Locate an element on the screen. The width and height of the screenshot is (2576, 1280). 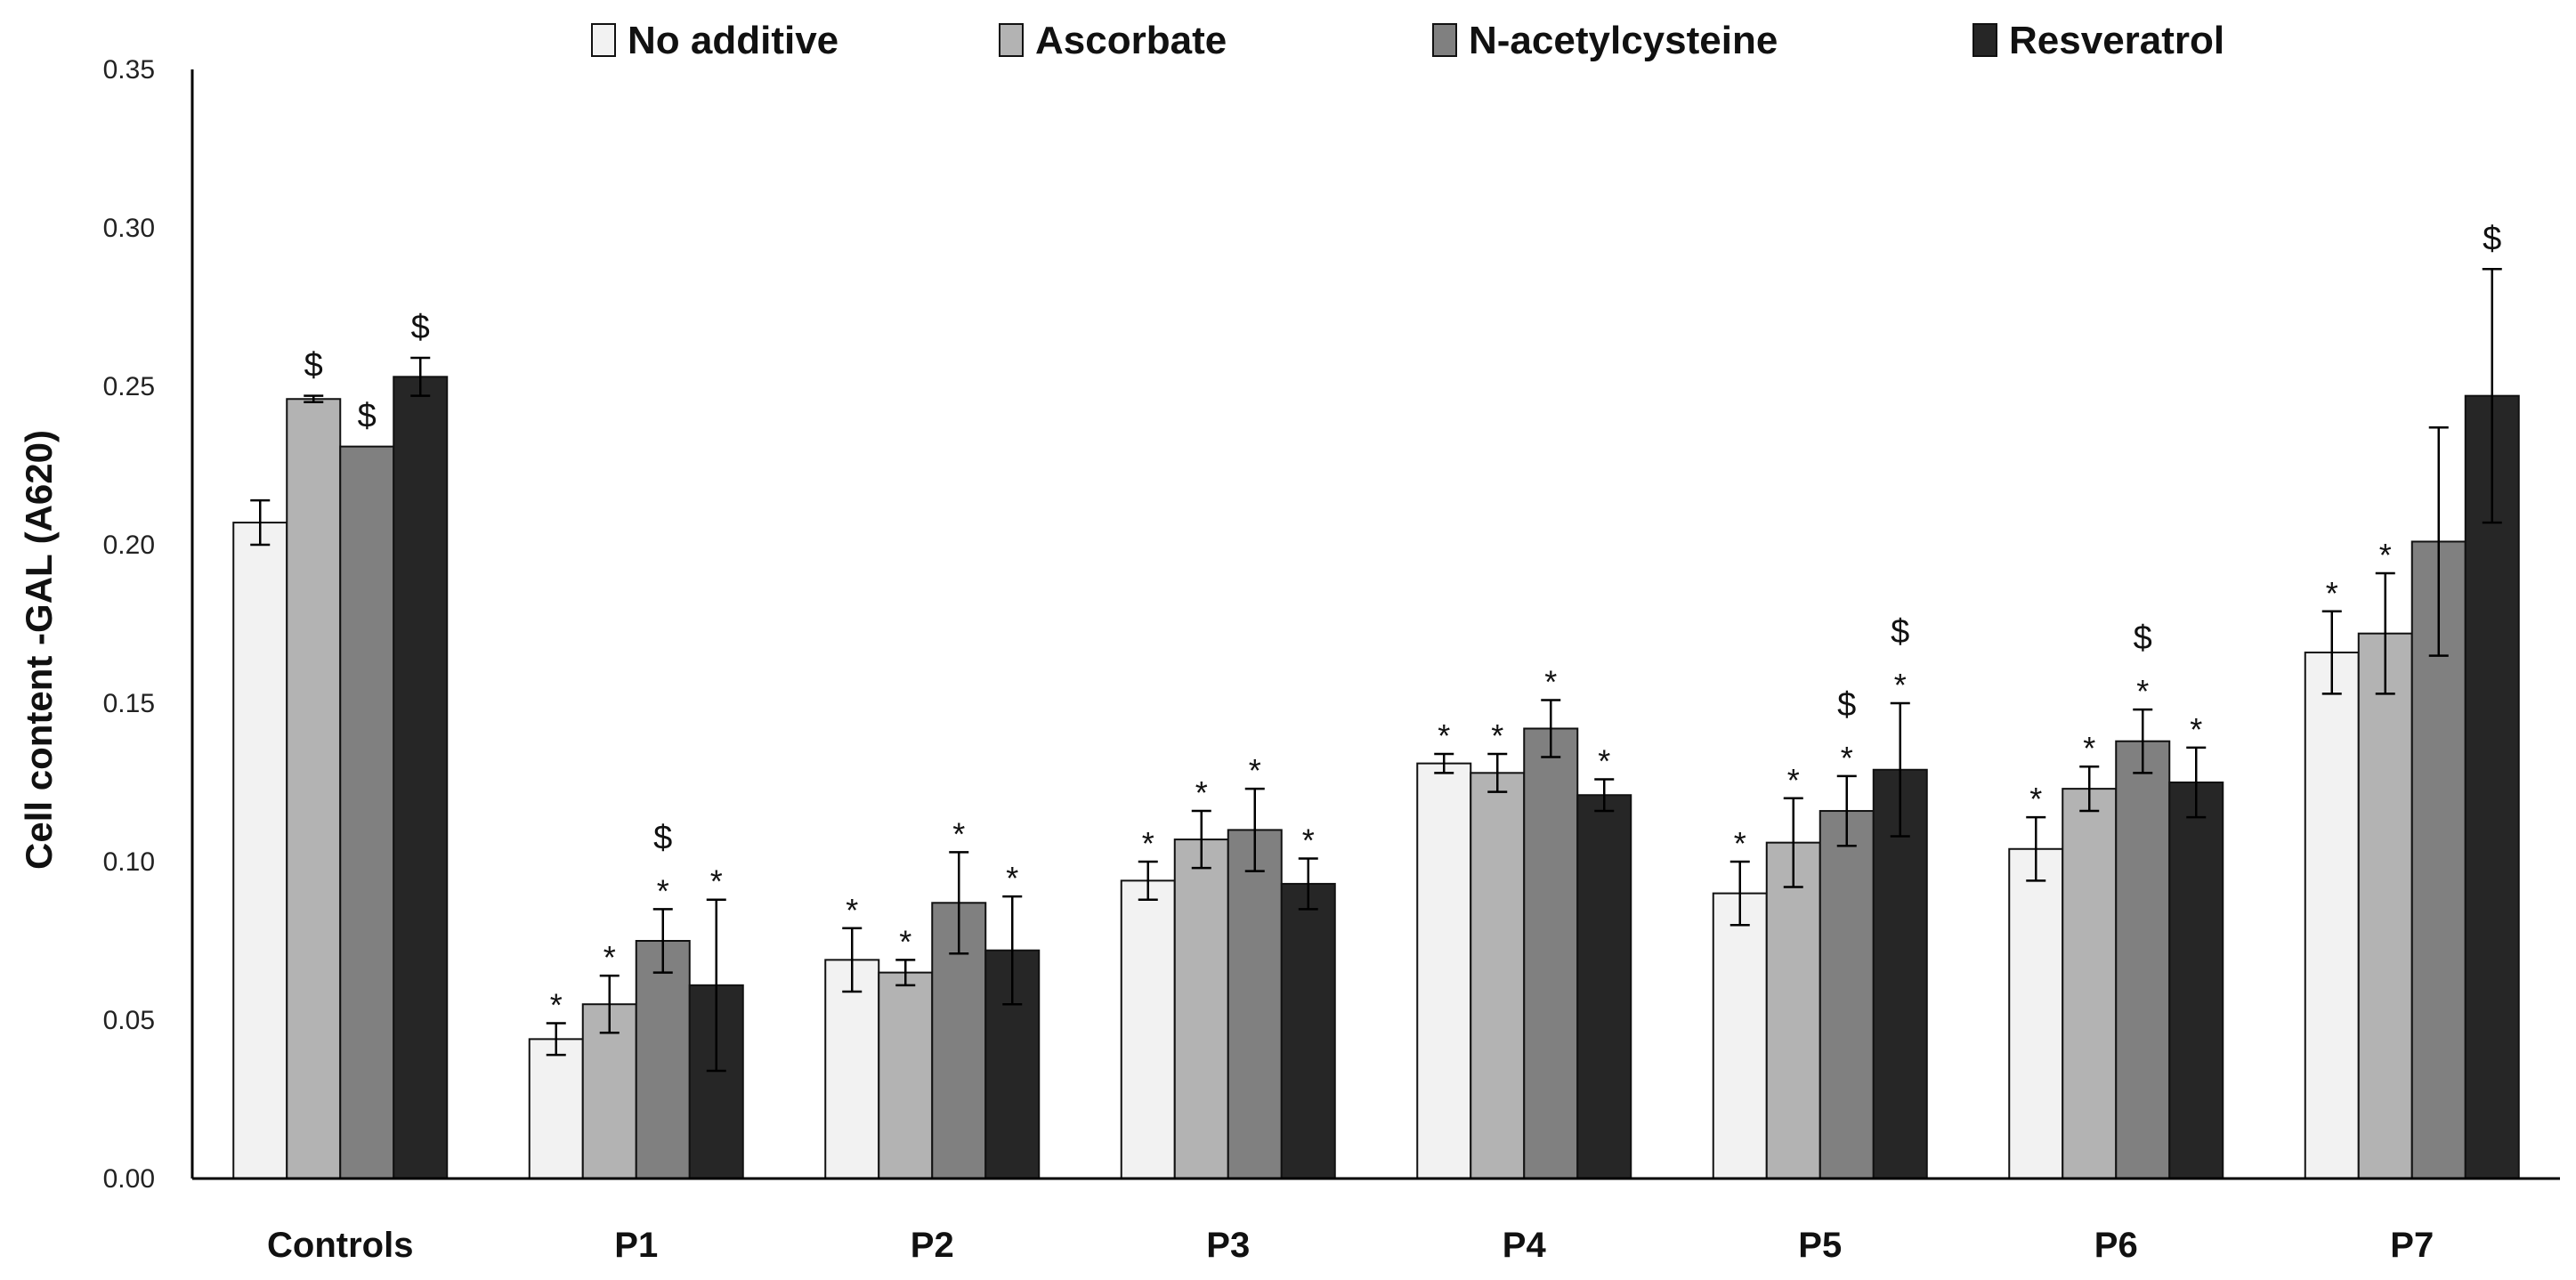
x-tick-label: P4 is located at coordinates (1525, 1246).